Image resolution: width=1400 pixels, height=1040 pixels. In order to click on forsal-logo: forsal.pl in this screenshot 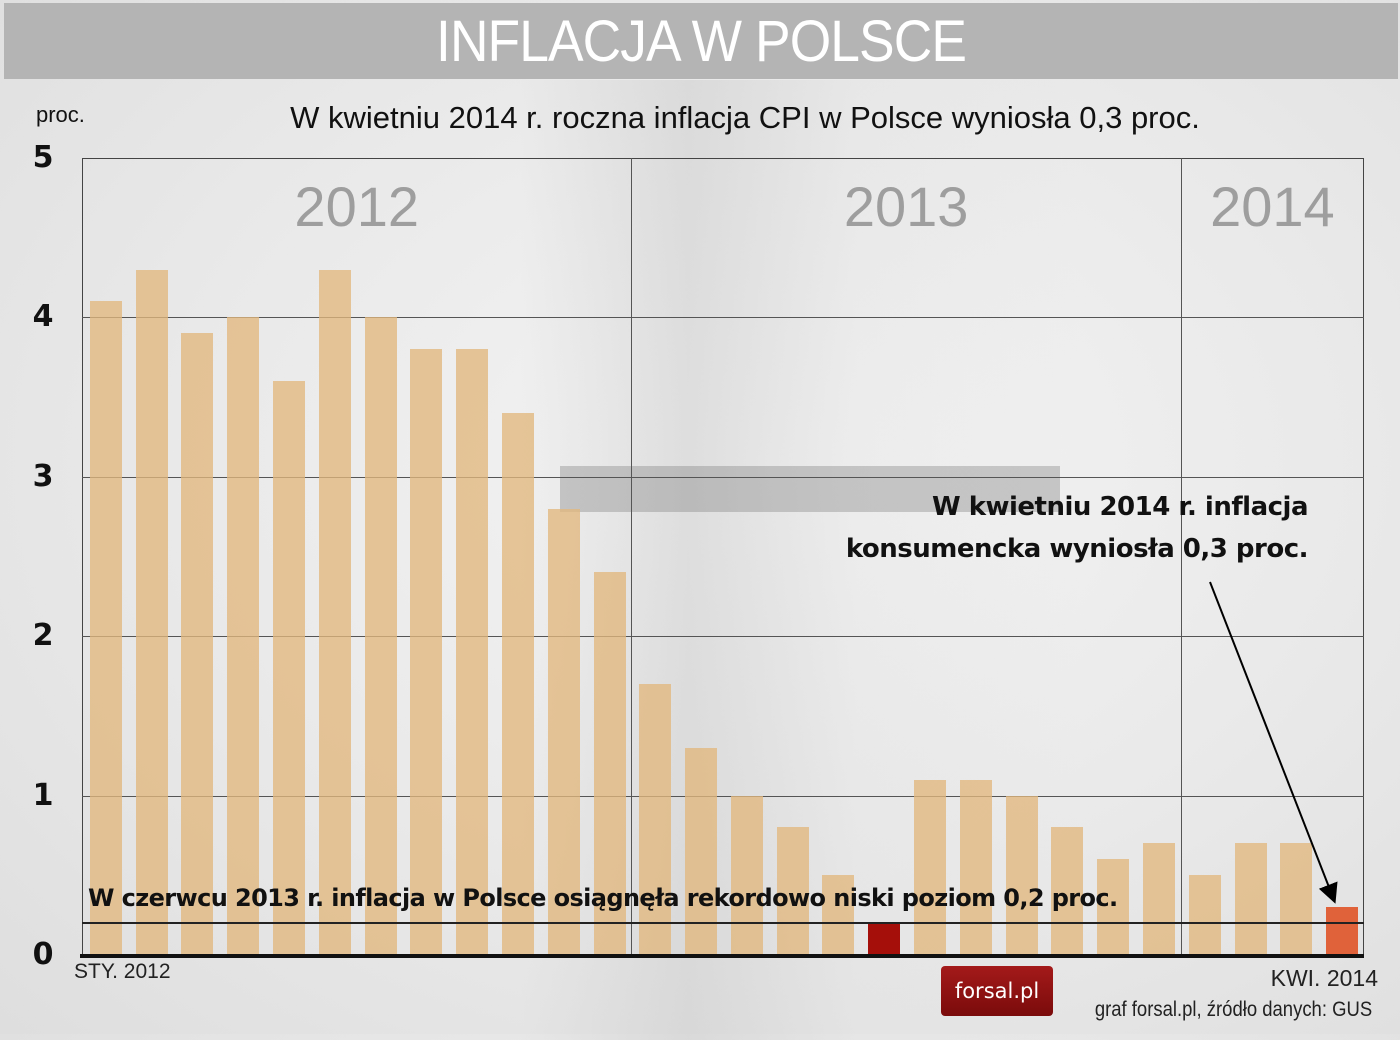, I will do `click(997, 991)`.